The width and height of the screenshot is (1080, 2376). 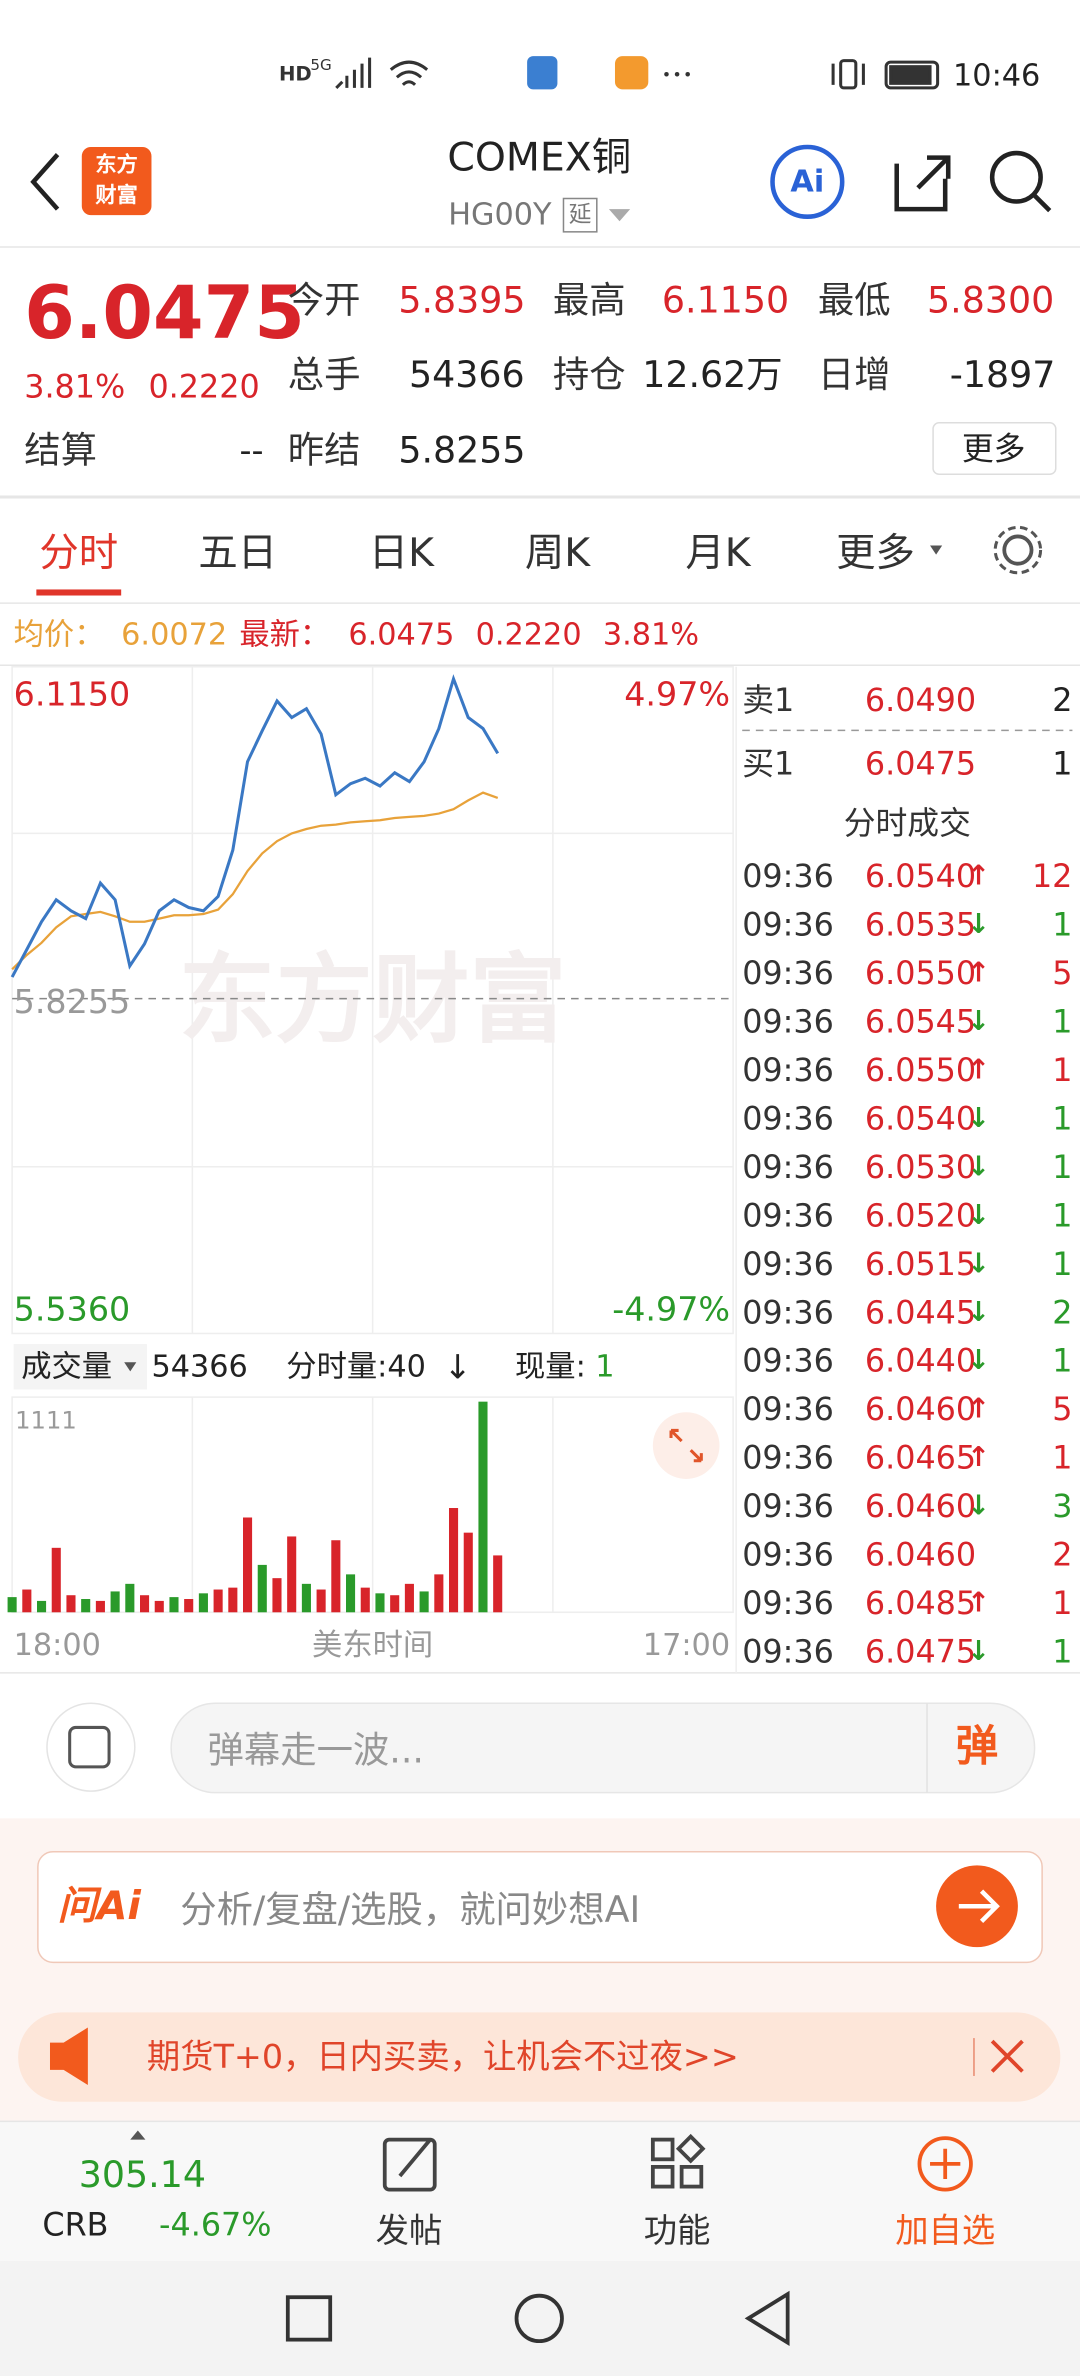 I want to click on trade-volume: 5, so click(x=1062, y=973).